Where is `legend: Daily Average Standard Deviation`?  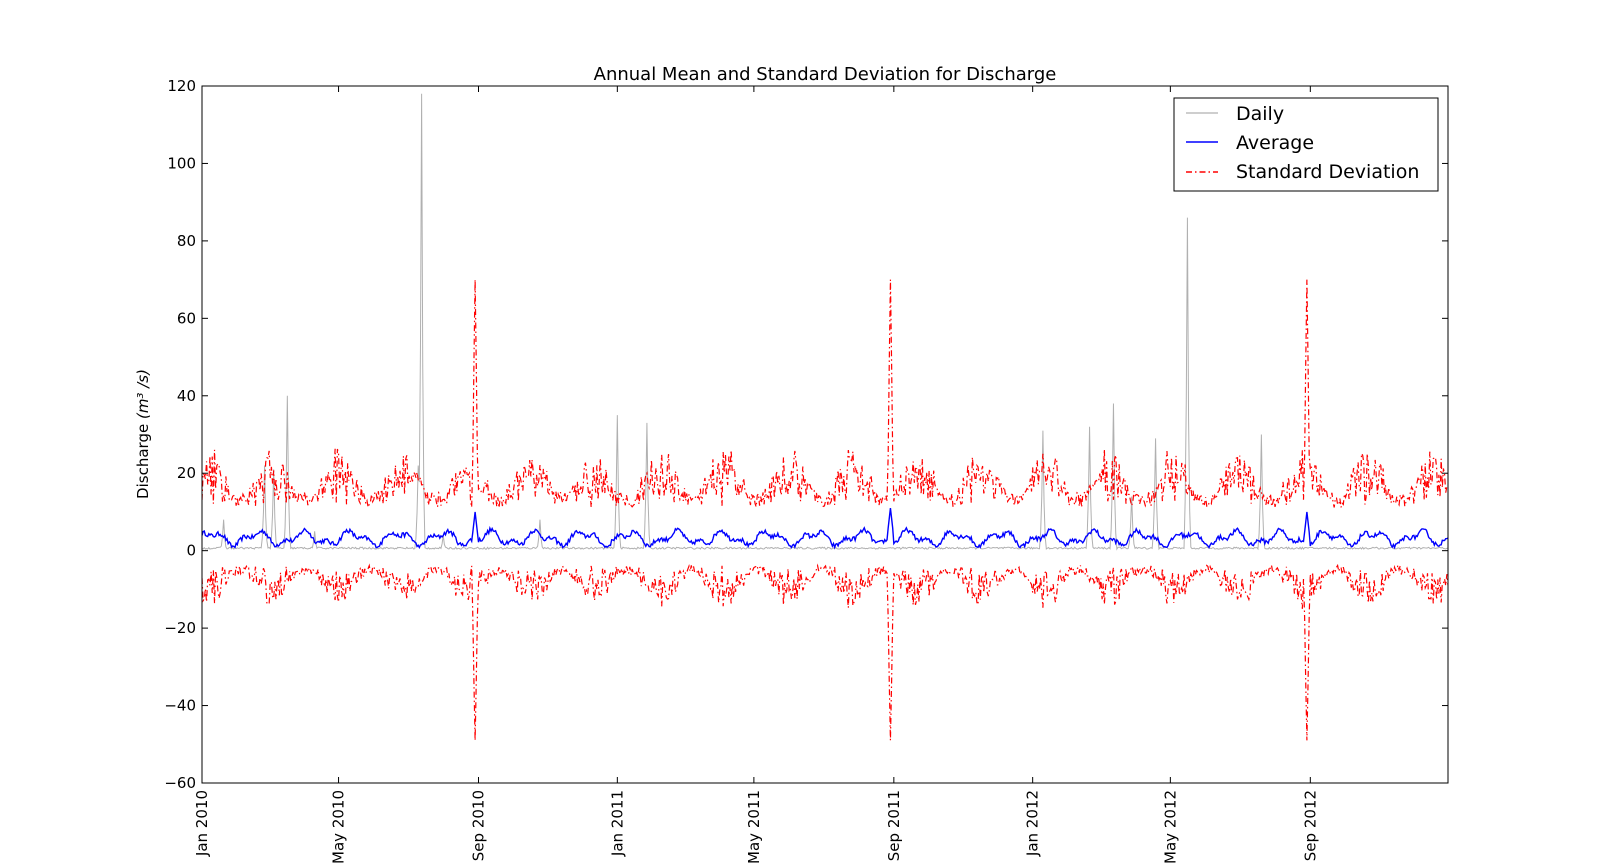 legend: Daily Average Standard Deviation is located at coordinates (1306, 144).